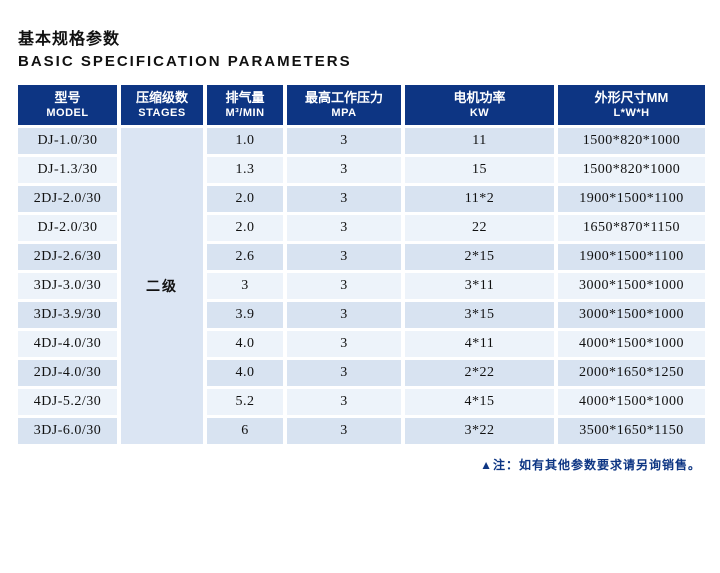  I want to click on table-row: 4DJ-5.2/30 5.2 3 4*15 4000*1500*1000, so click(361, 402).